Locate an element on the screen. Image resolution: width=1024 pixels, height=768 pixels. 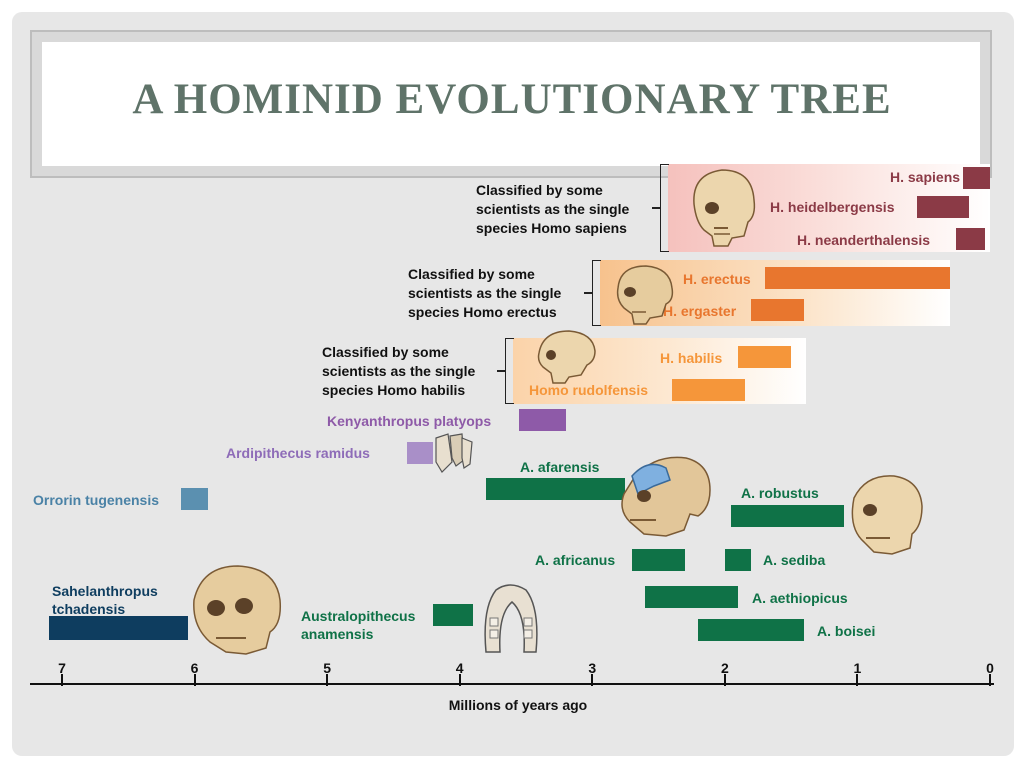
label-kenyanthropus-platyops: Kenyanthropus platyops is located at coordinates (409, 421).